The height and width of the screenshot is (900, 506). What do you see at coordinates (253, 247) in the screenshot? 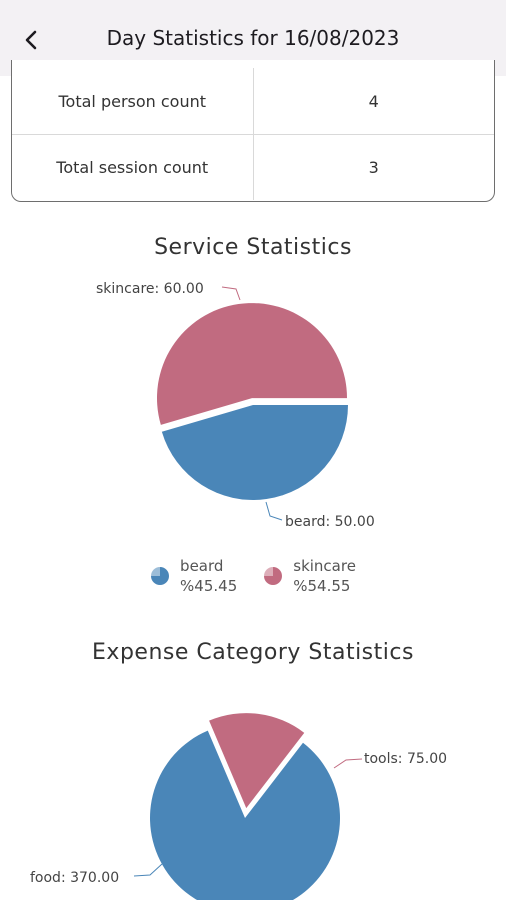
I see `service-chart-title: Service Statistics` at bounding box center [253, 247].